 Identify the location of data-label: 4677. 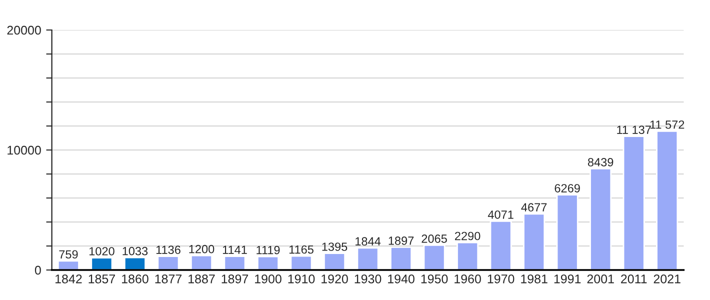
(534, 207).